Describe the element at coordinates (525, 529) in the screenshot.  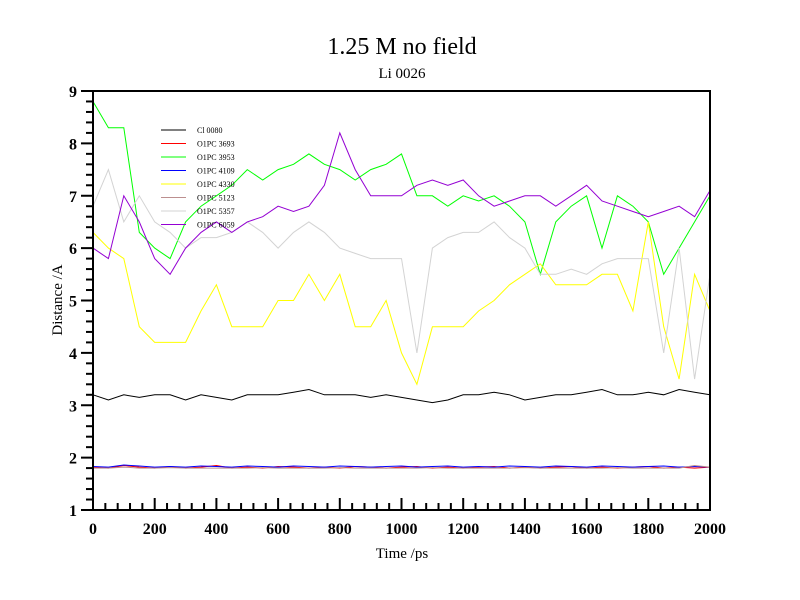
I see `x-tick-label: 1400` at that location.